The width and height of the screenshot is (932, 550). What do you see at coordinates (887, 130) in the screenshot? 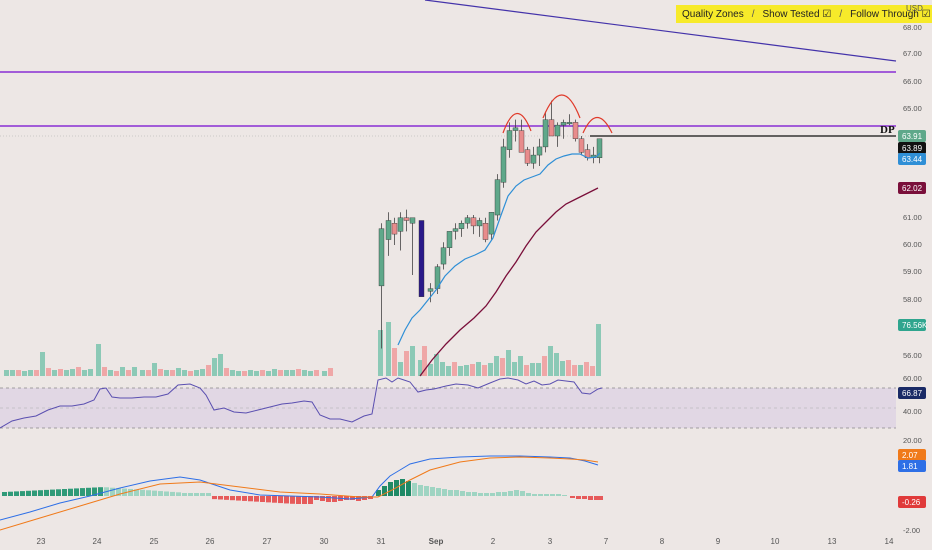
I see `dp-level-label: DP` at bounding box center [887, 130].